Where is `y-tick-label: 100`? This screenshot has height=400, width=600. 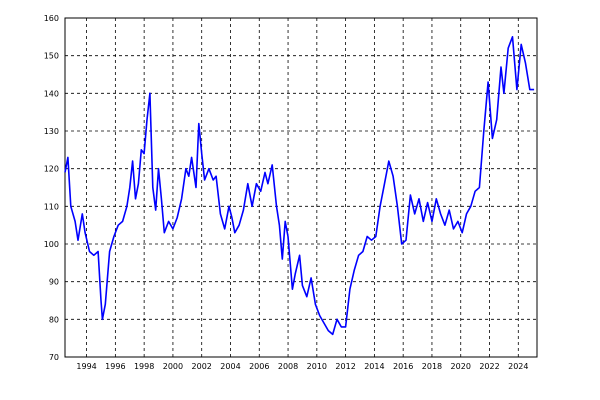
y-tick-label: 100 is located at coordinates (51, 244).